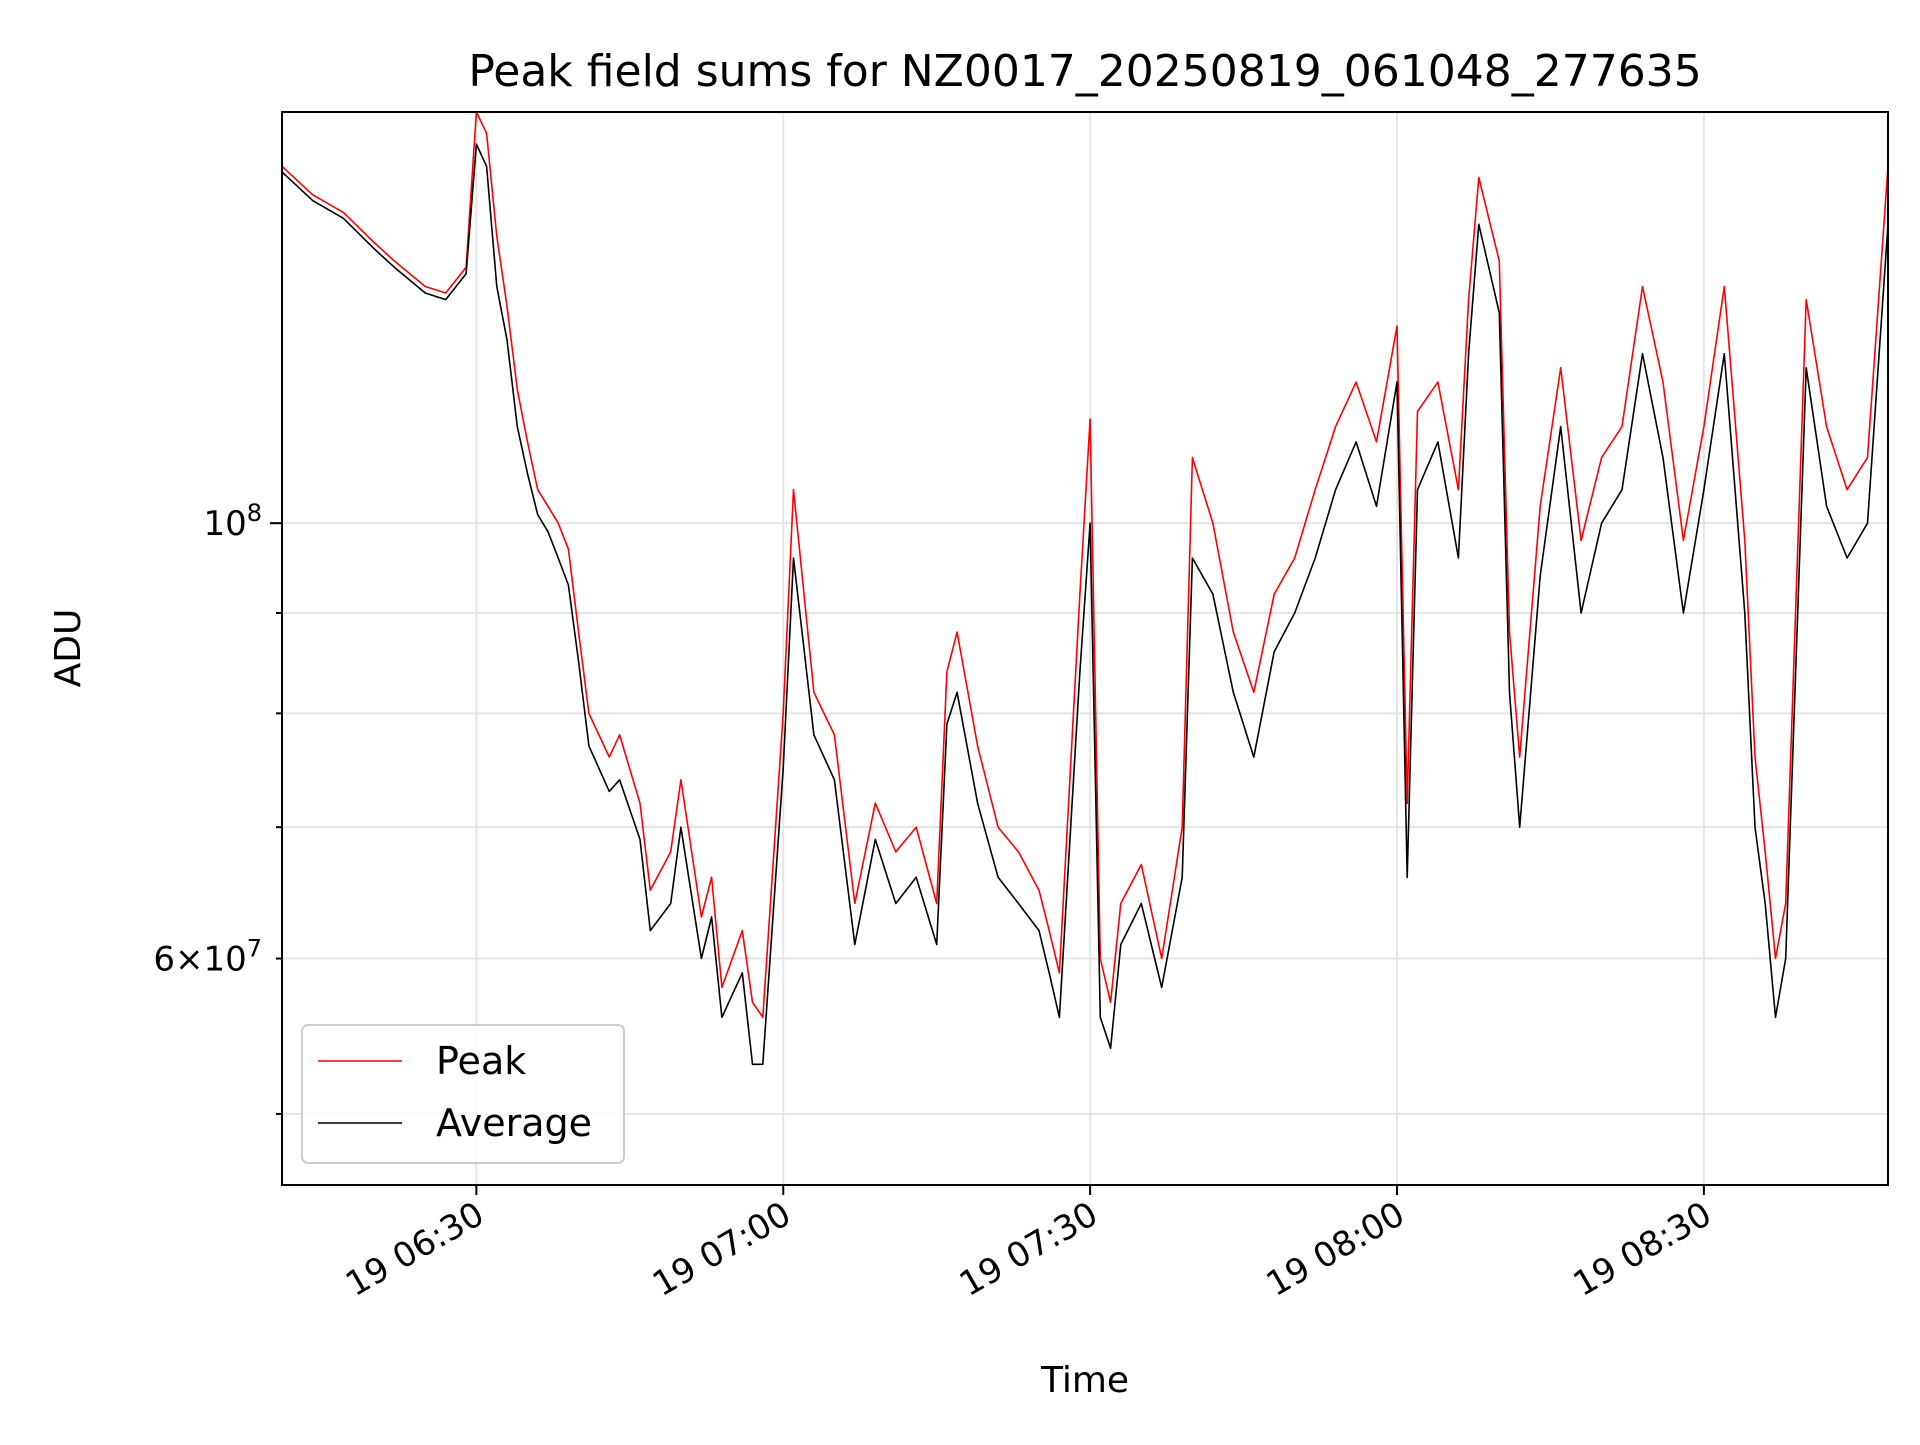 This screenshot has width=1920, height=1445. I want to click on legend-average-label: Average, so click(514, 1123).